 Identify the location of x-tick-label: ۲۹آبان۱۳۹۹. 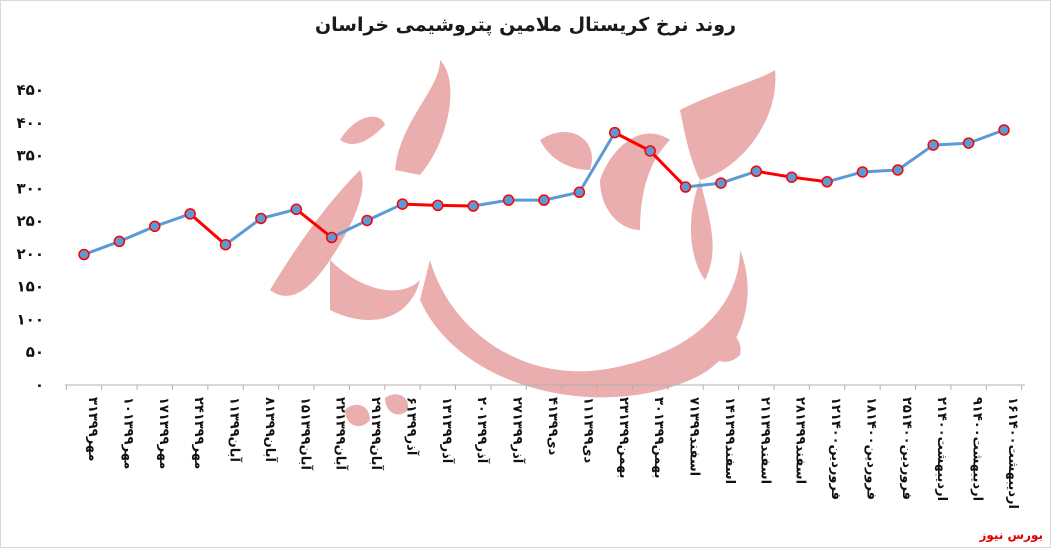
(376, 433).